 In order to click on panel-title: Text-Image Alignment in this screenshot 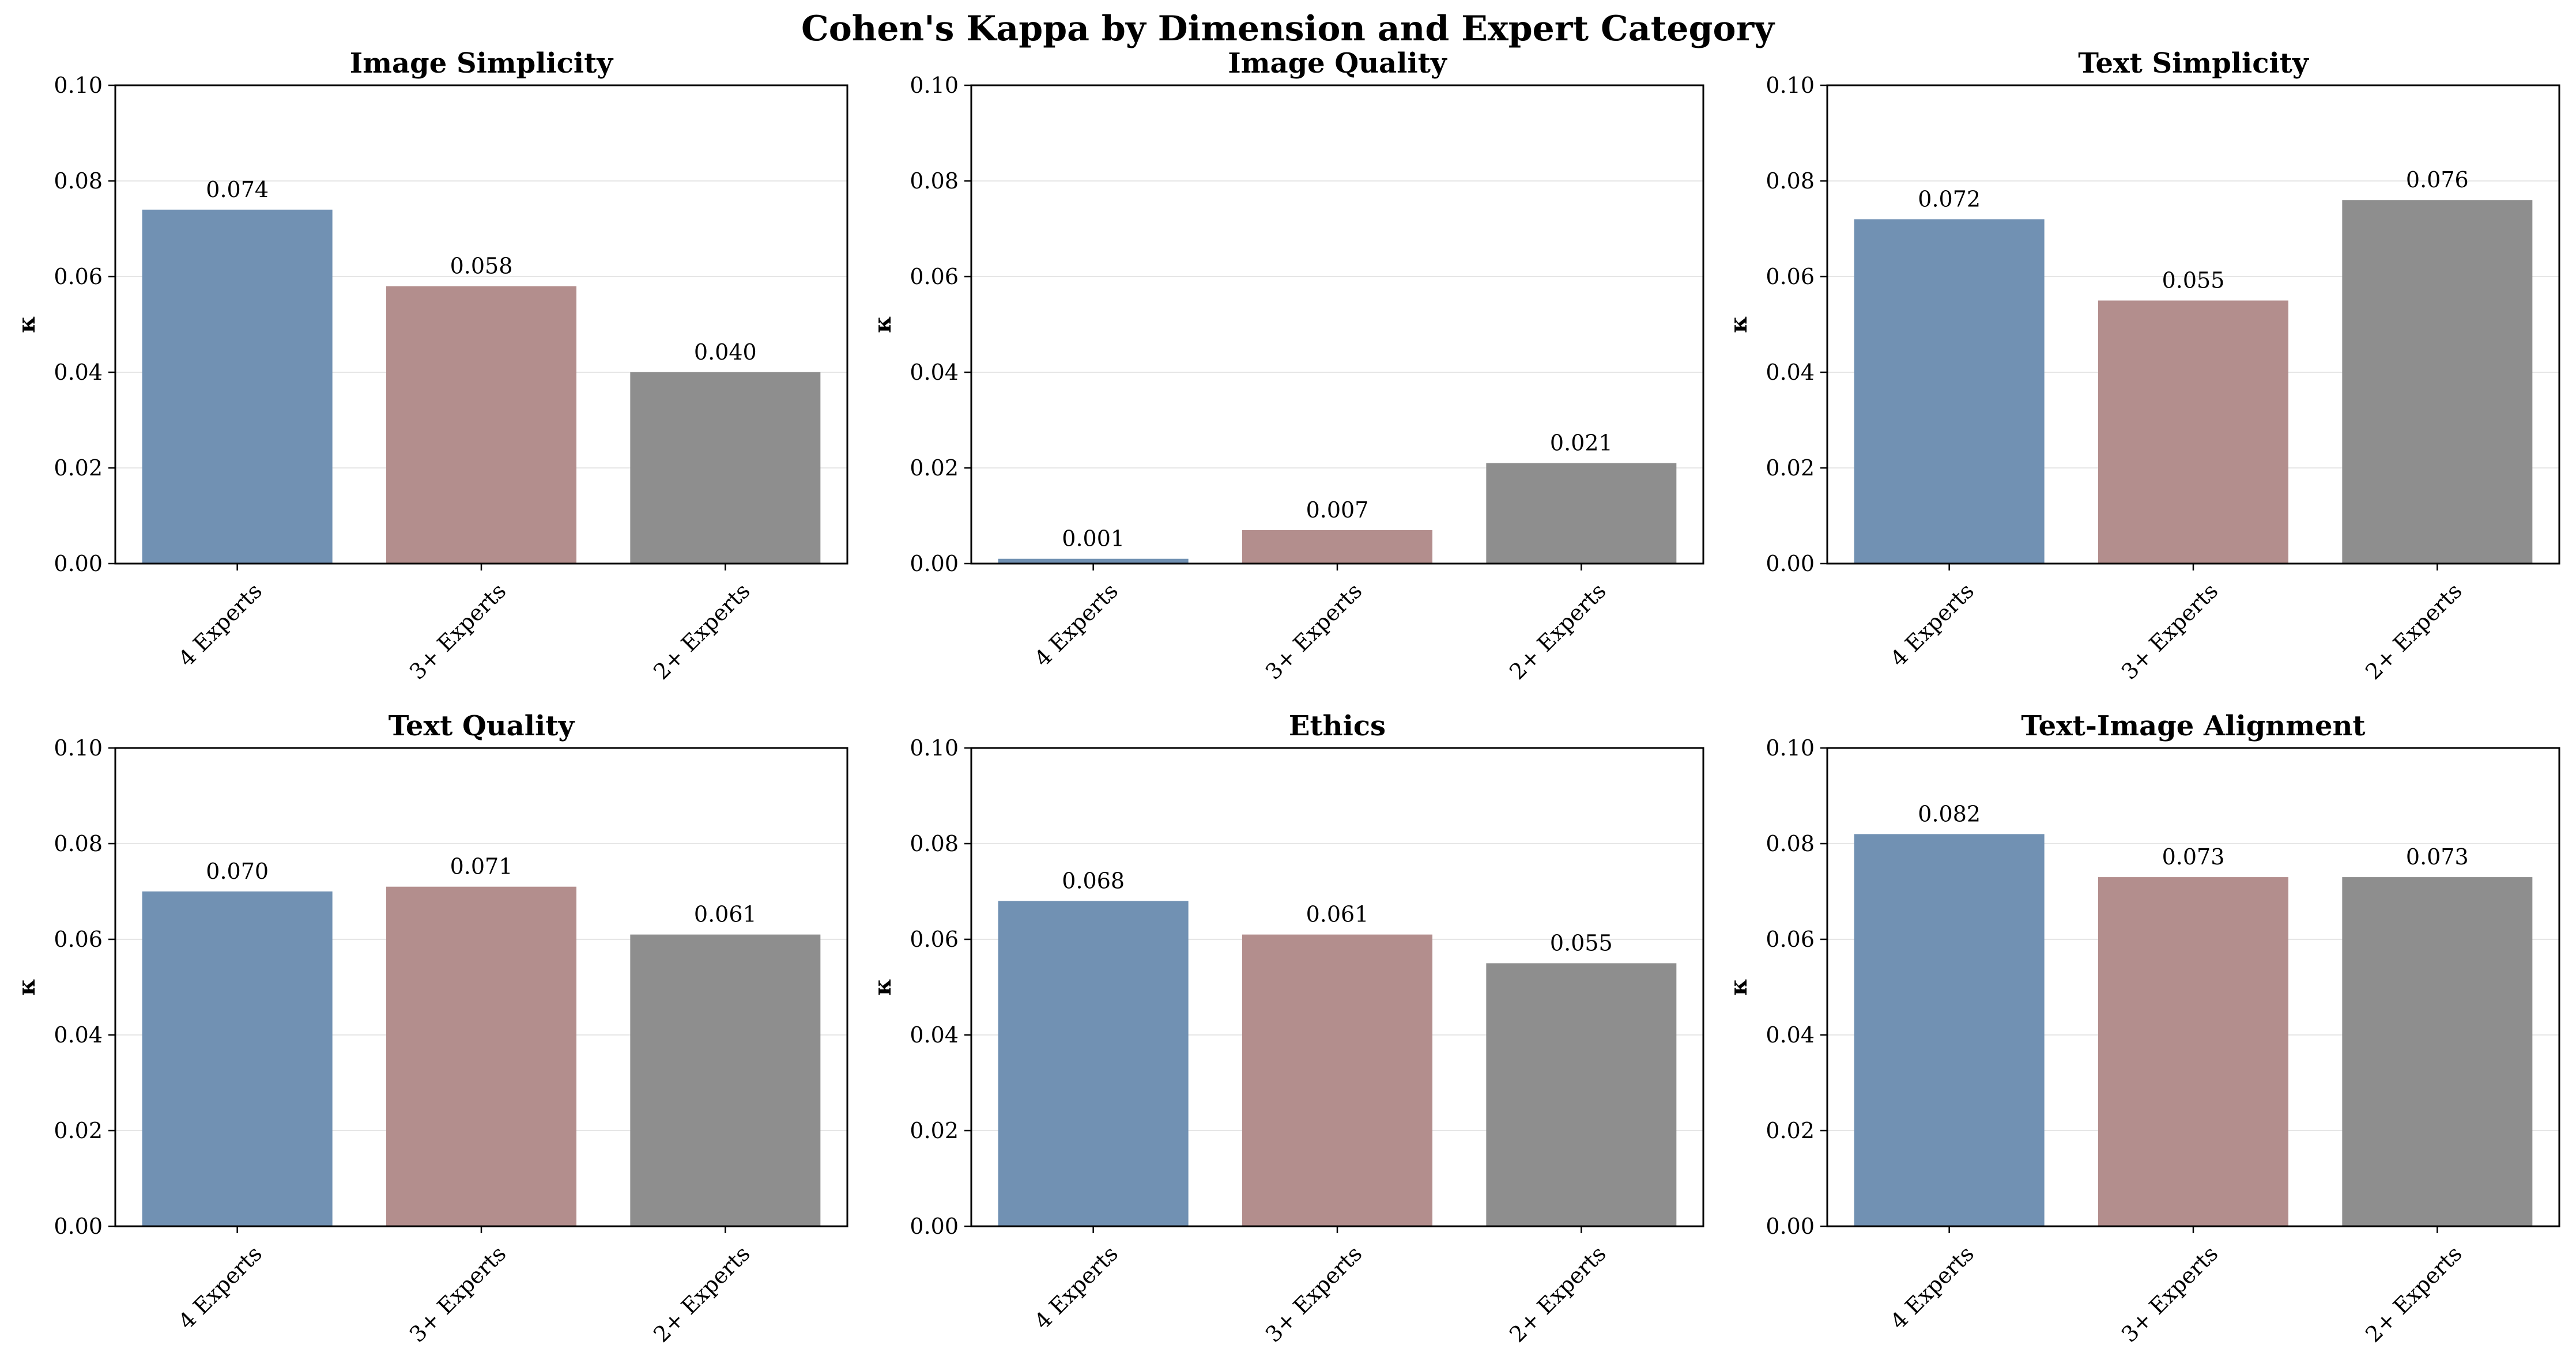, I will do `click(2193, 726)`.